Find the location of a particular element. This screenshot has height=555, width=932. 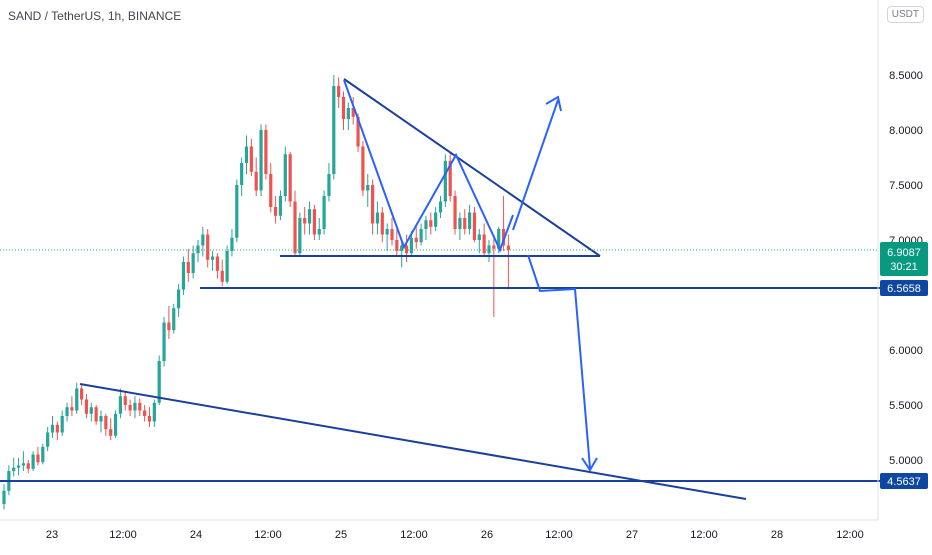

support-level-badge is located at coordinates (904, 288).